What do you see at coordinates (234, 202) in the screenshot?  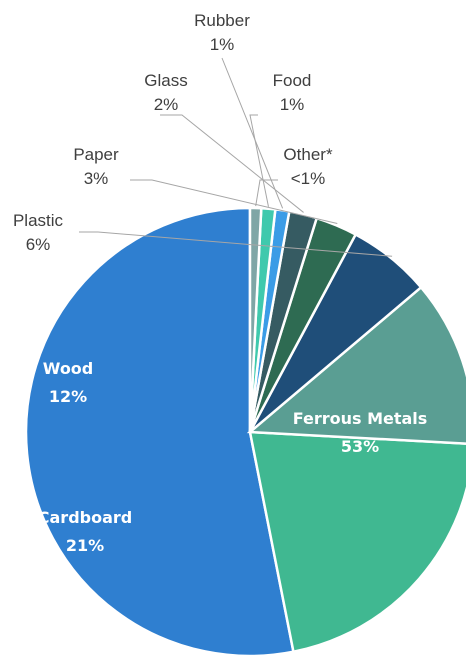 I see `leader-line-paper` at bounding box center [234, 202].